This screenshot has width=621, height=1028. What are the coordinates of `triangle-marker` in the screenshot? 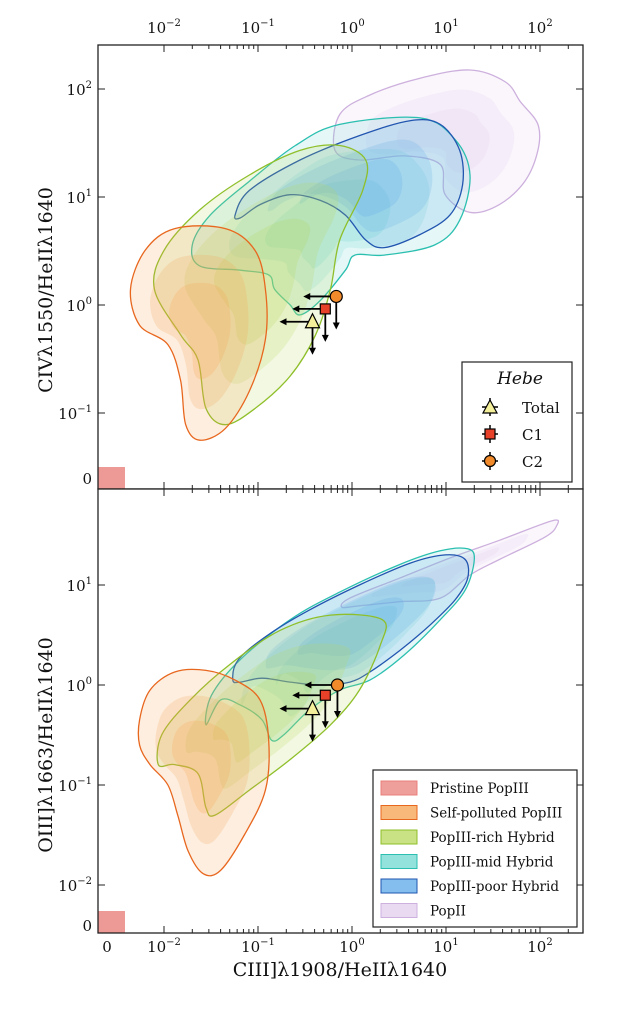 It's located at (312, 707).